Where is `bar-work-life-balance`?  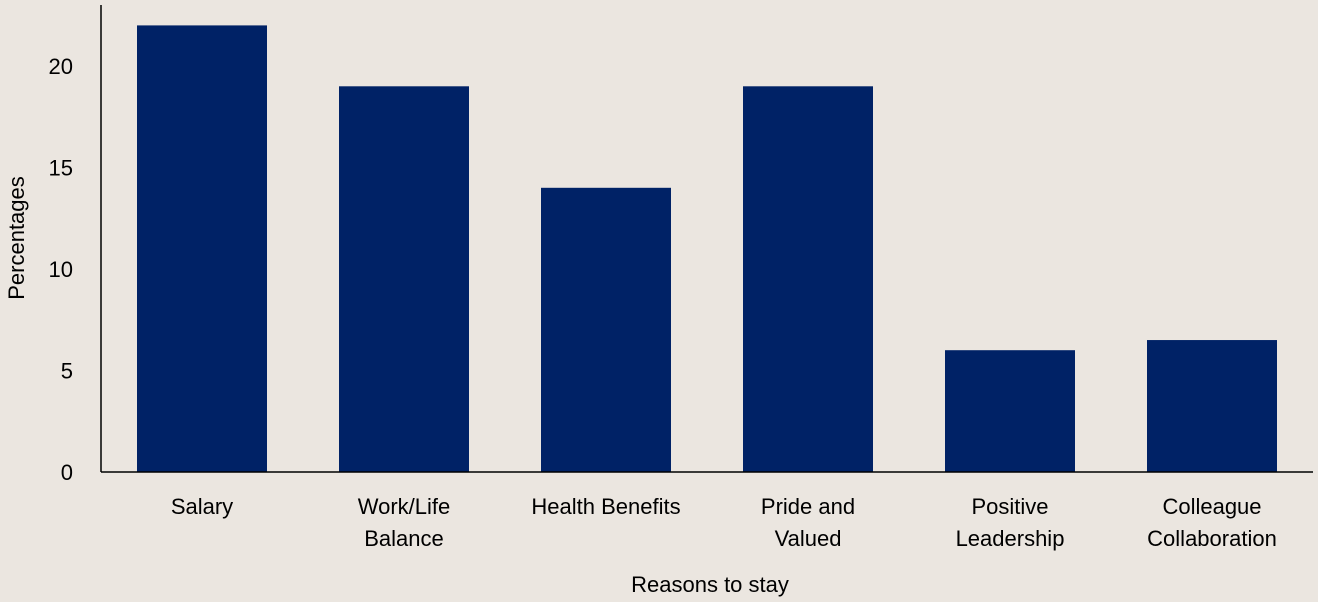
bar-work-life-balance is located at coordinates (404, 279).